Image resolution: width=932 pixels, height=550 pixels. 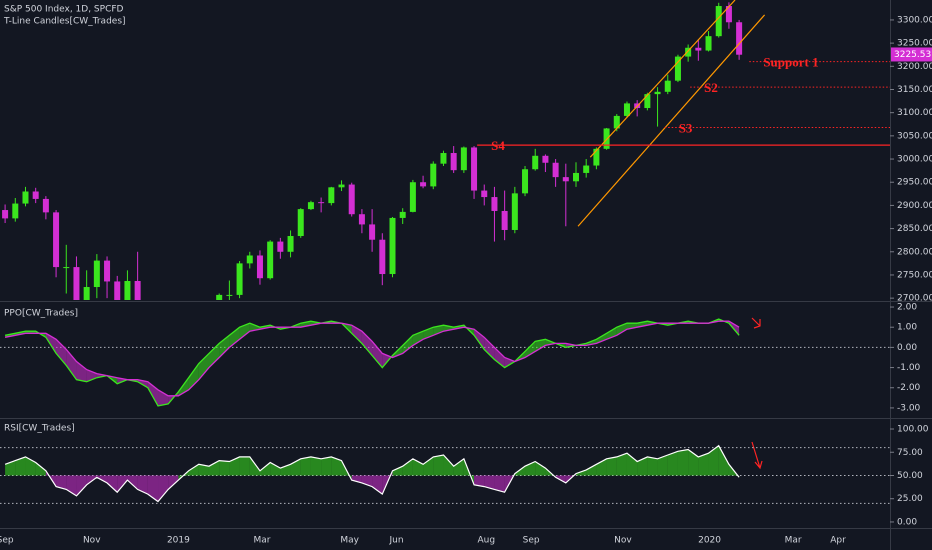 What do you see at coordinates (914, 299) in the screenshot?
I see `y-tick-label: 2700.00` at bounding box center [914, 299].